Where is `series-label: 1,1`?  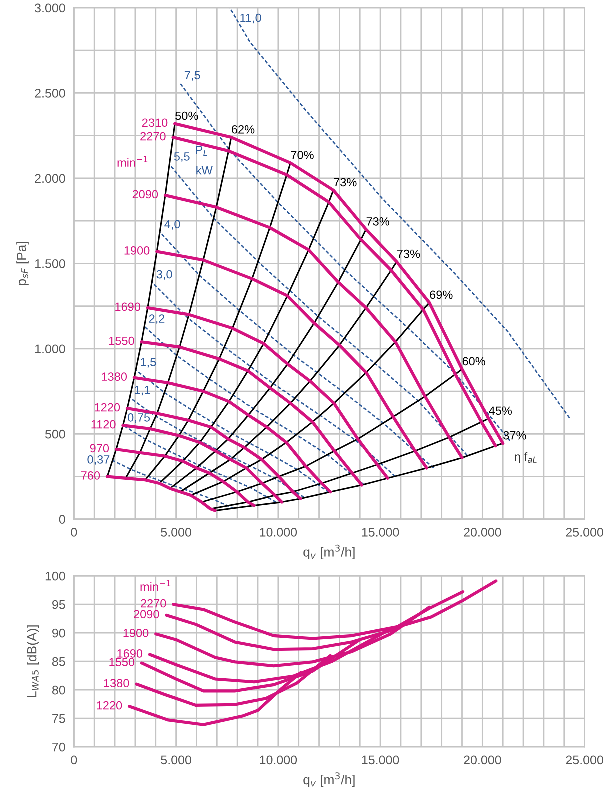 series-label: 1,1 is located at coordinates (142, 391).